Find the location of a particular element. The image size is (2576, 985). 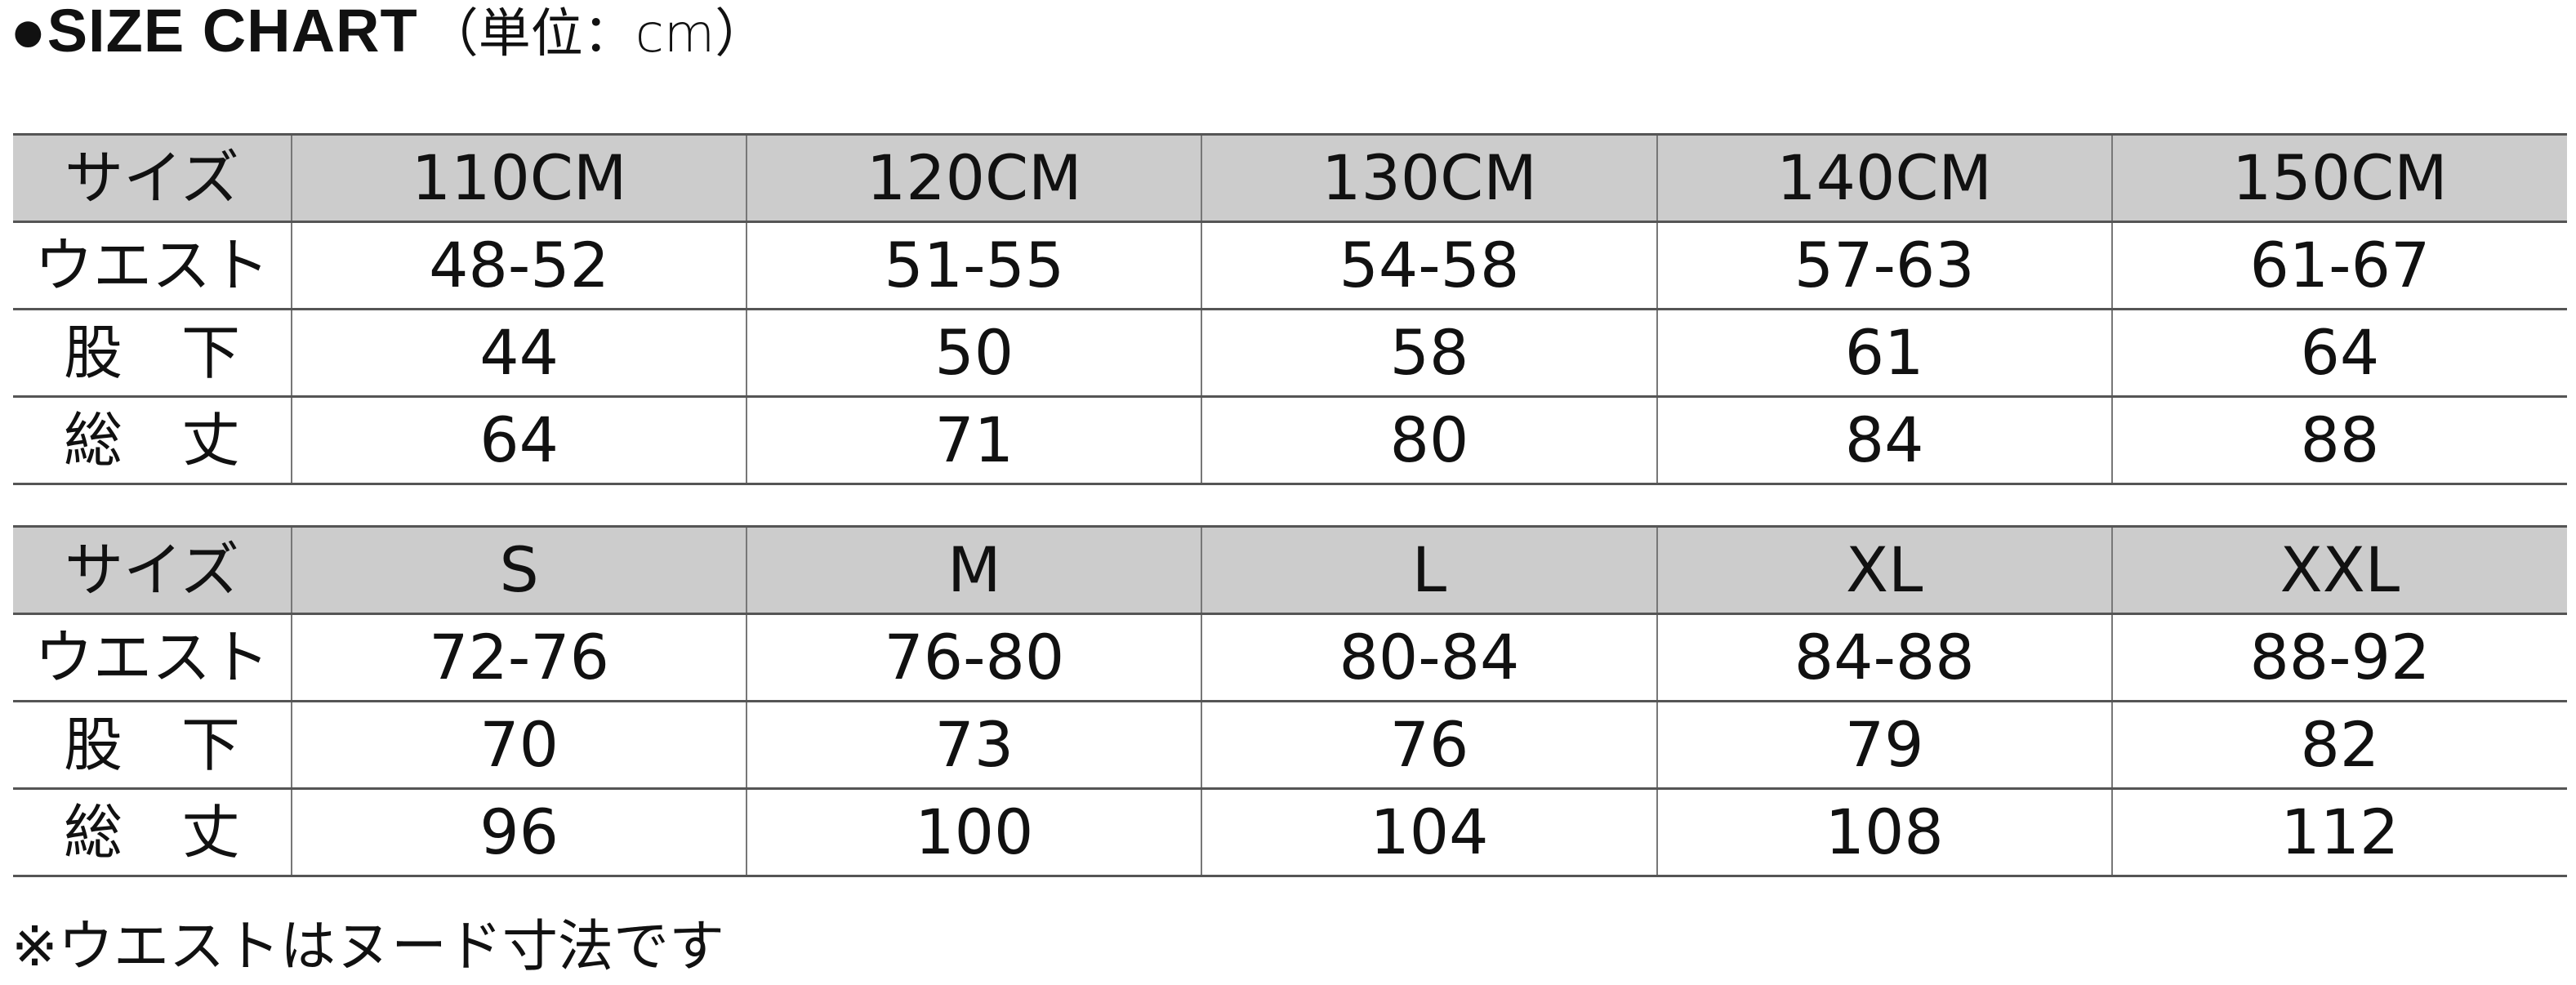

measurement-cell: 61 is located at coordinates (1884, 353).